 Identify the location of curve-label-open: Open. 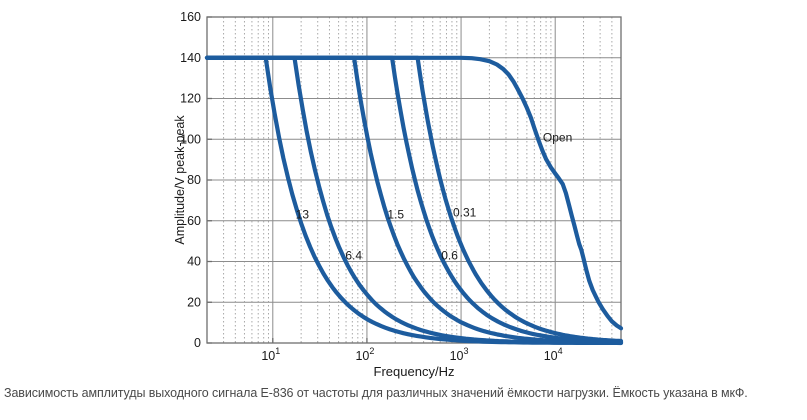
(557, 137).